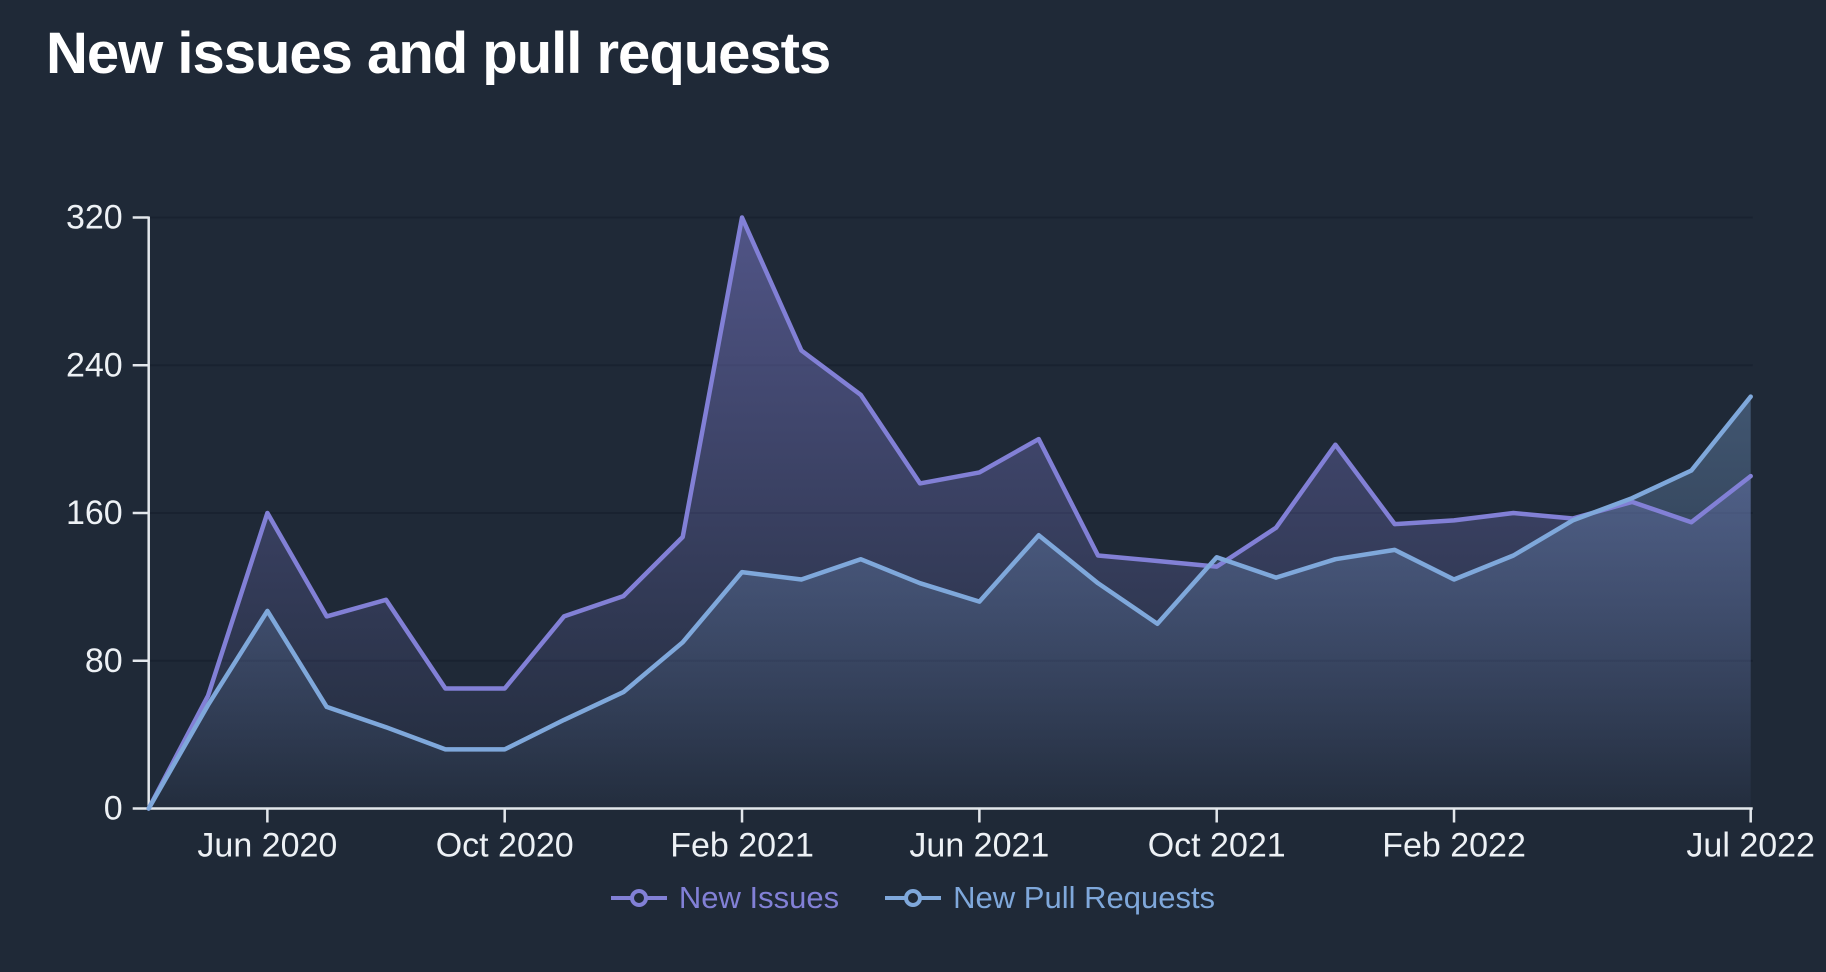  What do you see at coordinates (94, 365) in the screenshot?
I see `y-tick-label-240: 240` at bounding box center [94, 365].